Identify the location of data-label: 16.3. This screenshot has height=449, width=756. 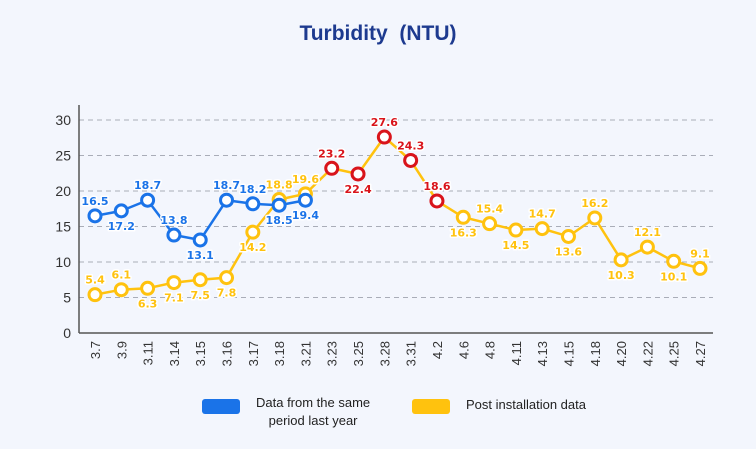
(463, 232).